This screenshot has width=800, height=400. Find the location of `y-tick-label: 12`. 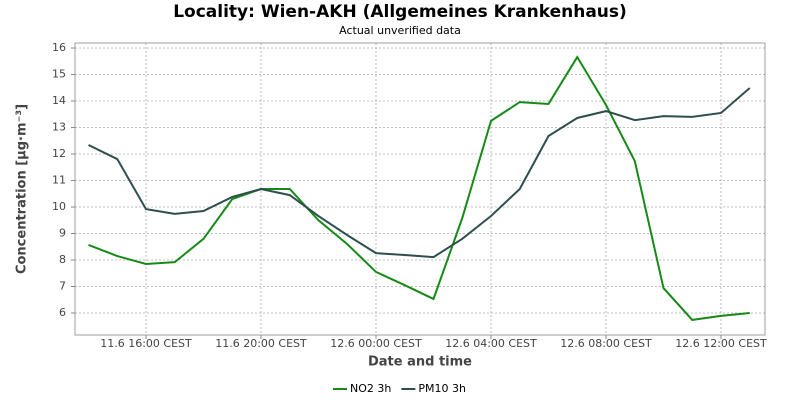

y-tick-label: 12 is located at coordinates (59, 153).